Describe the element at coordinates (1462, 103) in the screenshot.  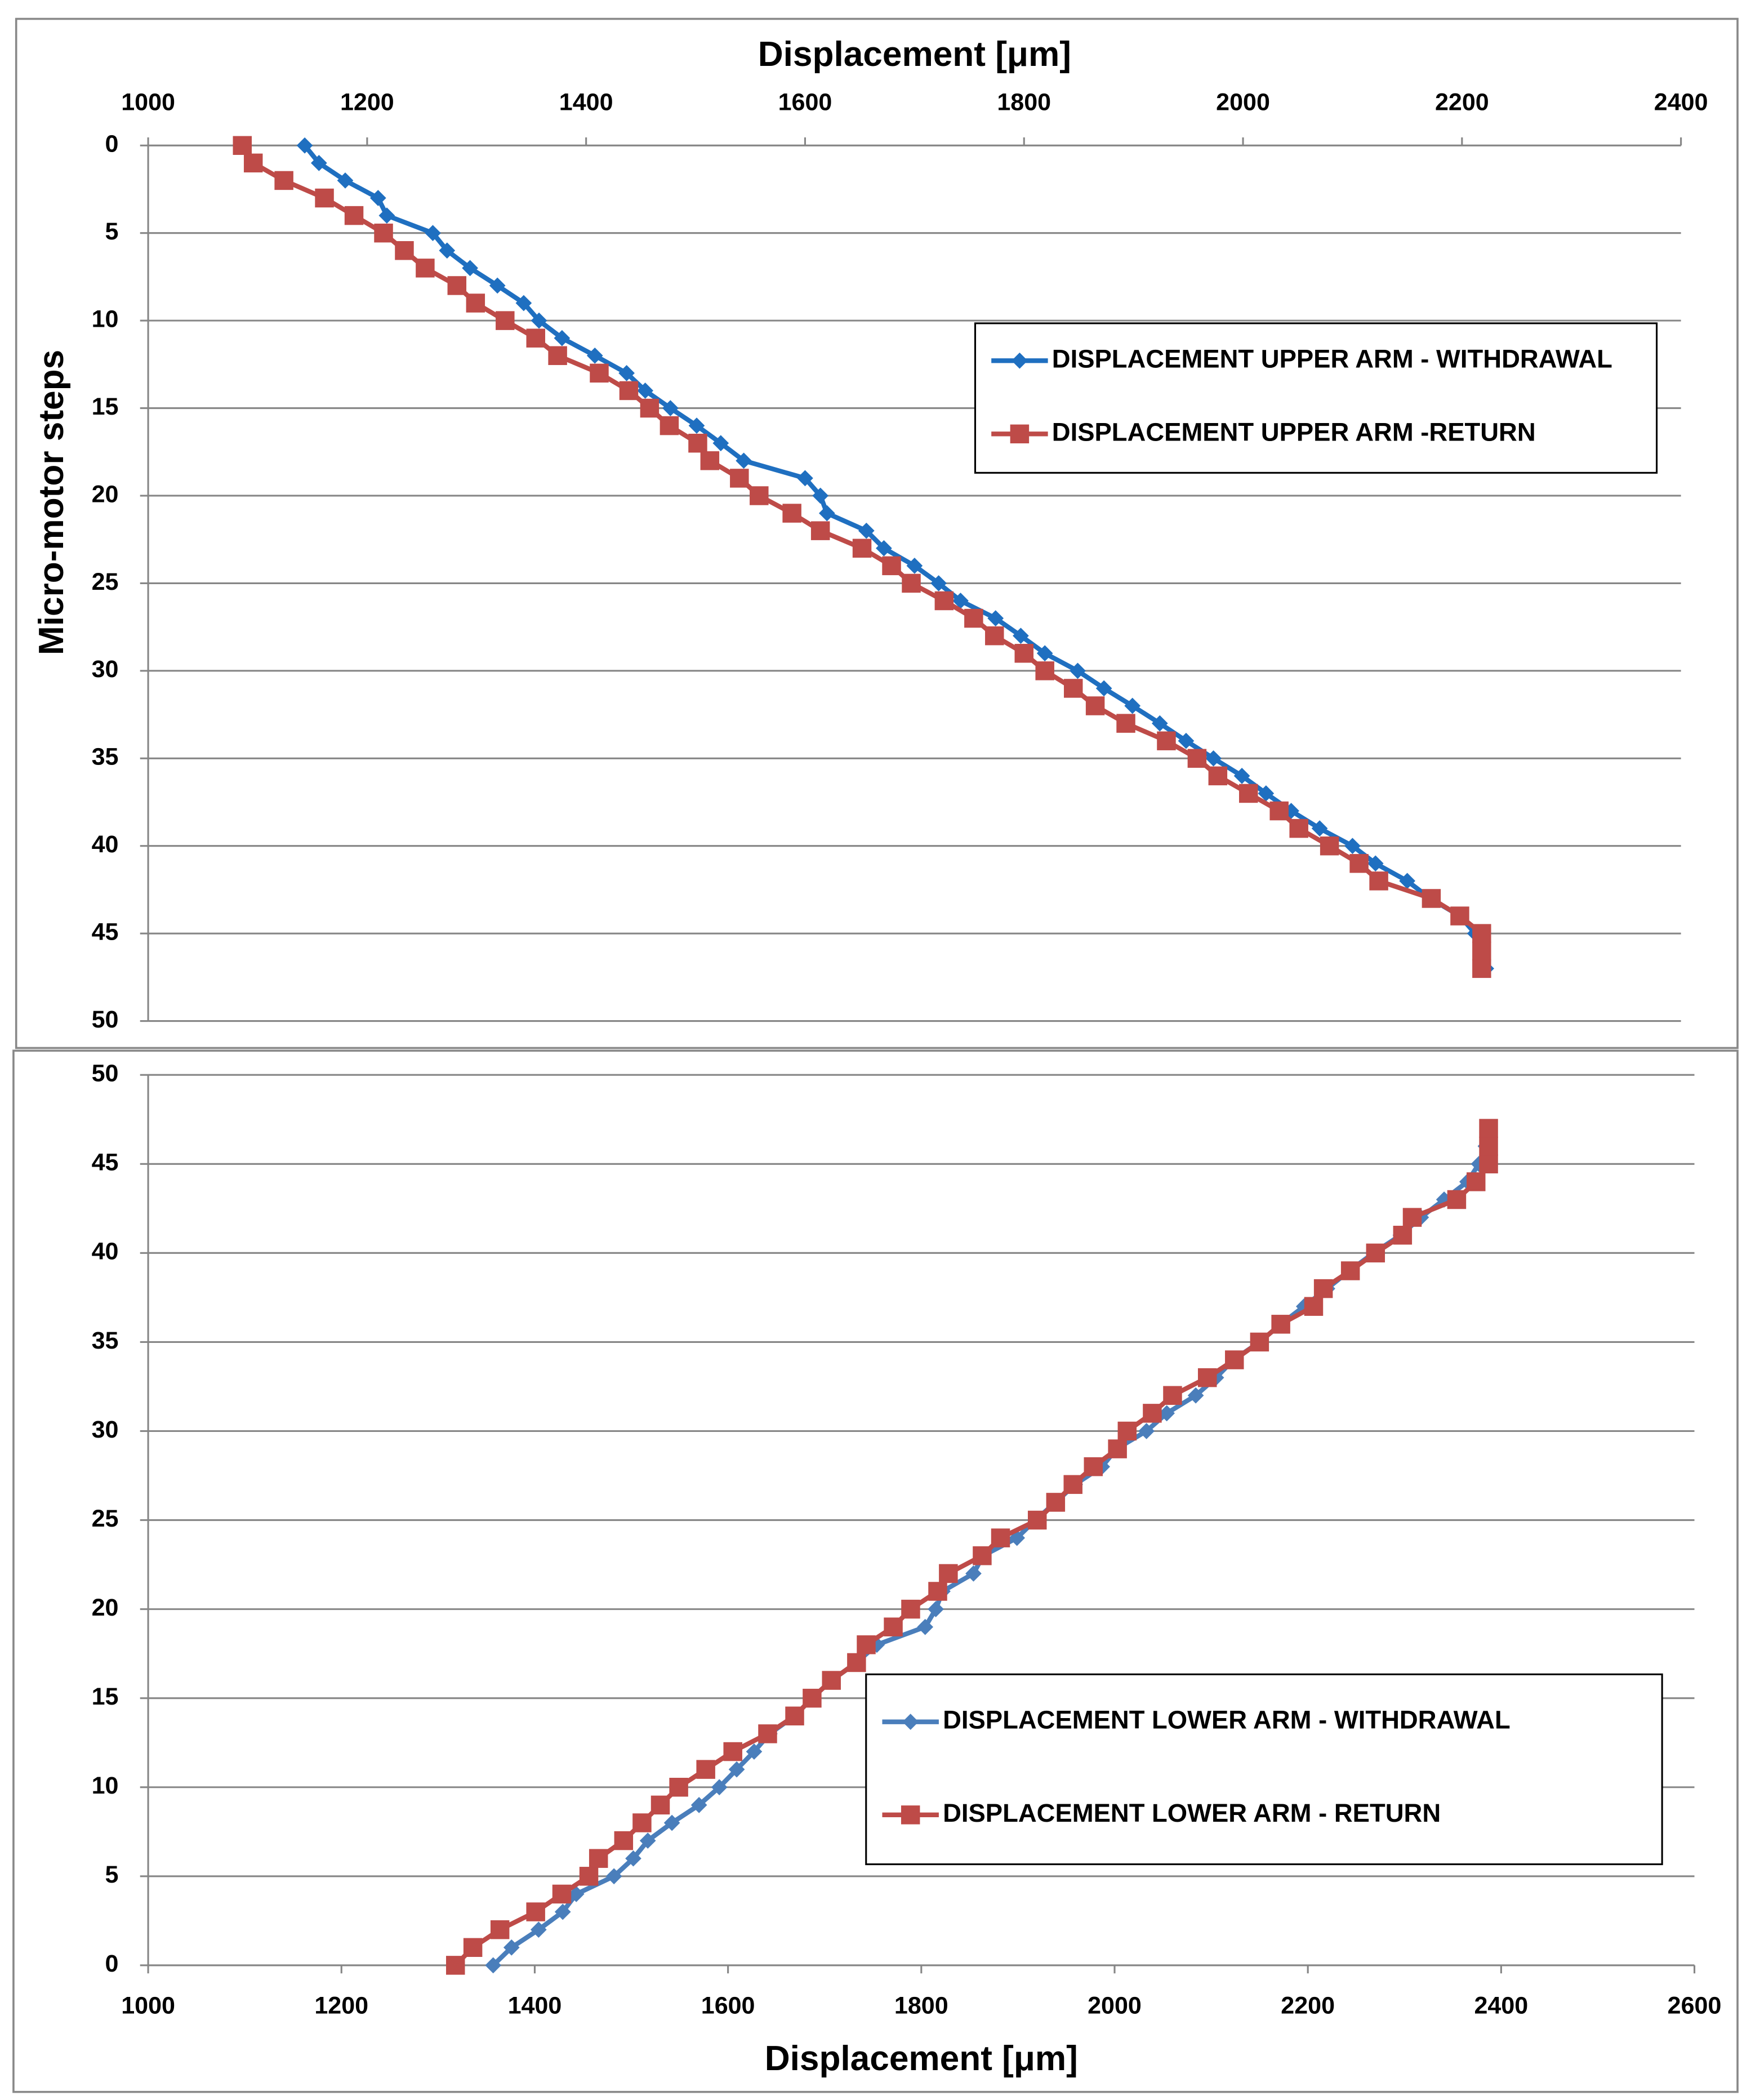
I see `x-tick-label: 2200` at that location.